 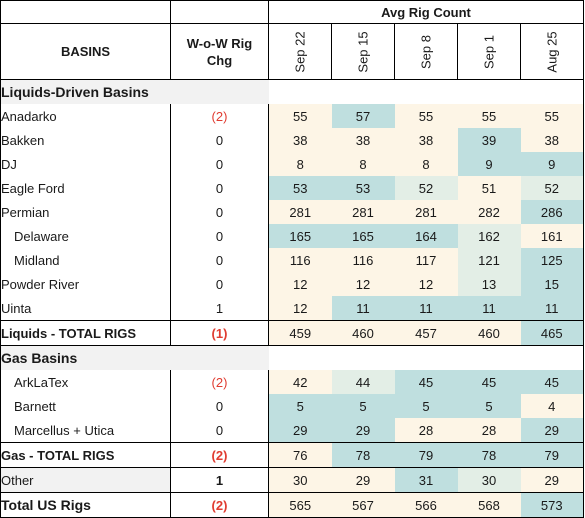 I want to click on rig-value: 28, so click(x=489, y=430).